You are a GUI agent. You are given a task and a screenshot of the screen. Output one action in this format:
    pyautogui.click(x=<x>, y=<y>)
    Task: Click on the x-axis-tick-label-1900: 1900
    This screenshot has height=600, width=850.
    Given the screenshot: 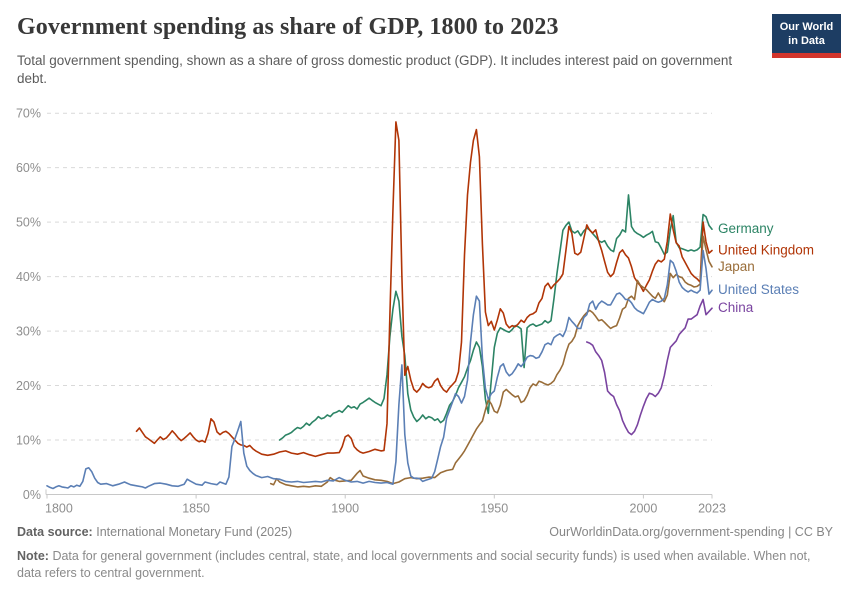 What is the action you would take?
    pyautogui.click(x=345, y=509)
    